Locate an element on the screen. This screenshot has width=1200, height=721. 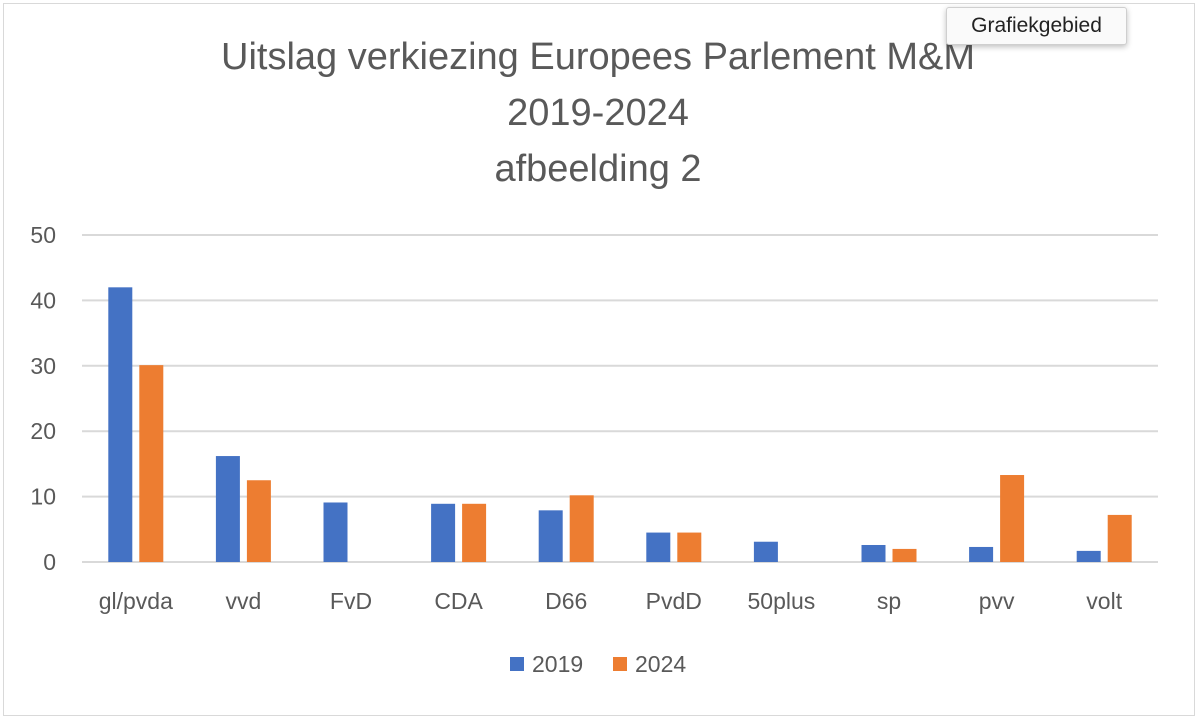
bar-2024-volt is located at coordinates (1119, 538).